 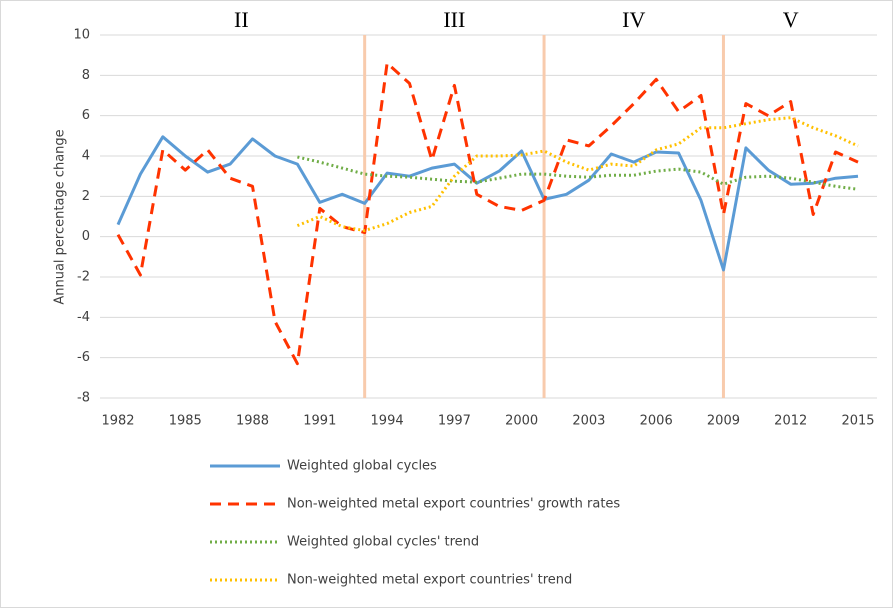 What do you see at coordinates (656, 421) in the screenshot?
I see `x-tick-label: 2006` at bounding box center [656, 421].